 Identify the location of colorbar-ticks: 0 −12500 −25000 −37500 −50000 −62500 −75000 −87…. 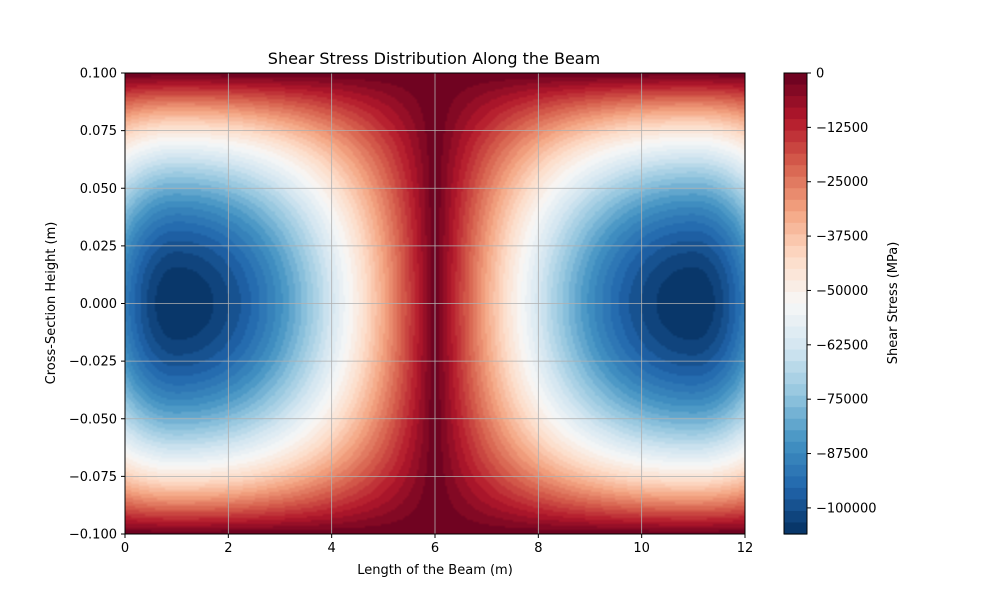
(842, 291).